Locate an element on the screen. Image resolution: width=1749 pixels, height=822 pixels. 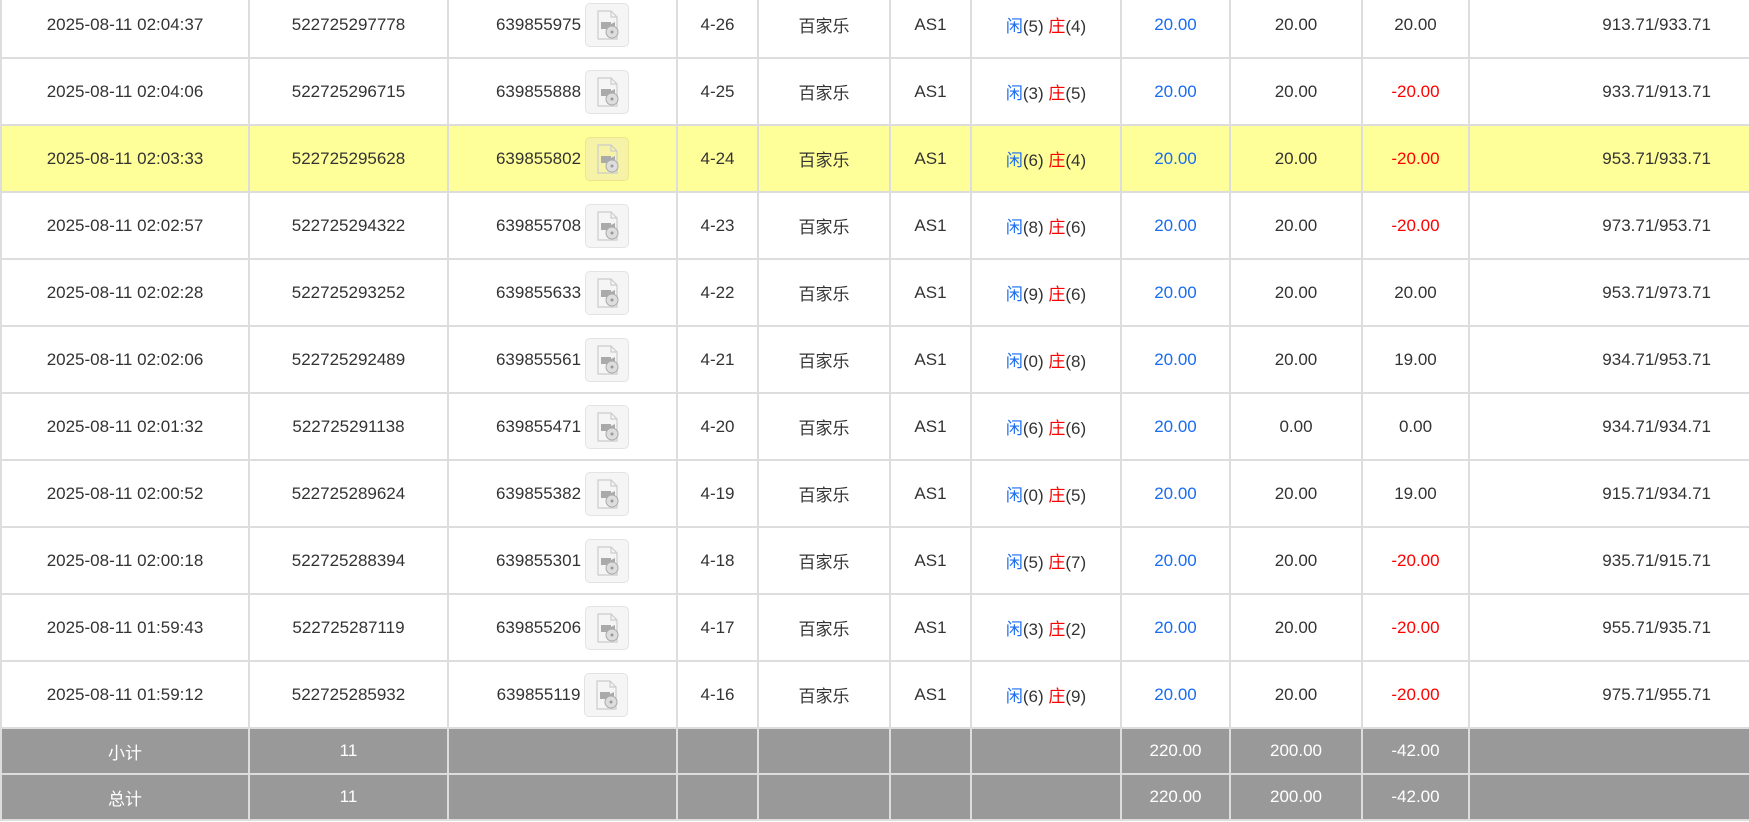
result: 闲(0) 庄(5) is located at coordinates (1046, 493).